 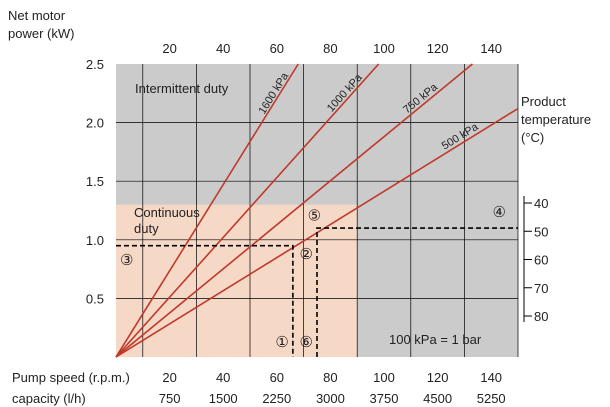 What do you see at coordinates (499, 212) in the screenshot?
I see `circled-marker: ④` at bounding box center [499, 212].